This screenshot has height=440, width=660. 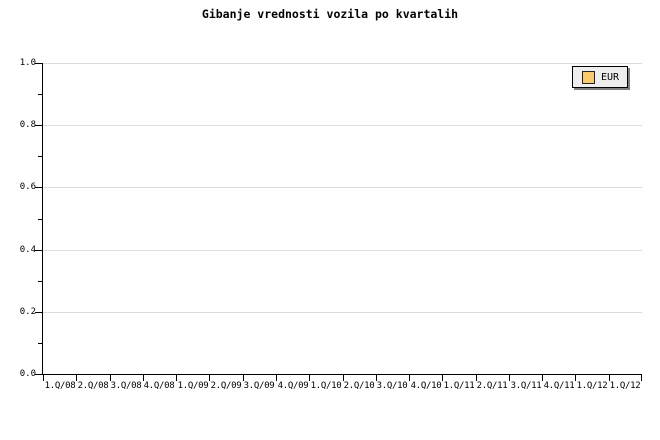 I want to click on legend: EUR, so click(x=600, y=77).